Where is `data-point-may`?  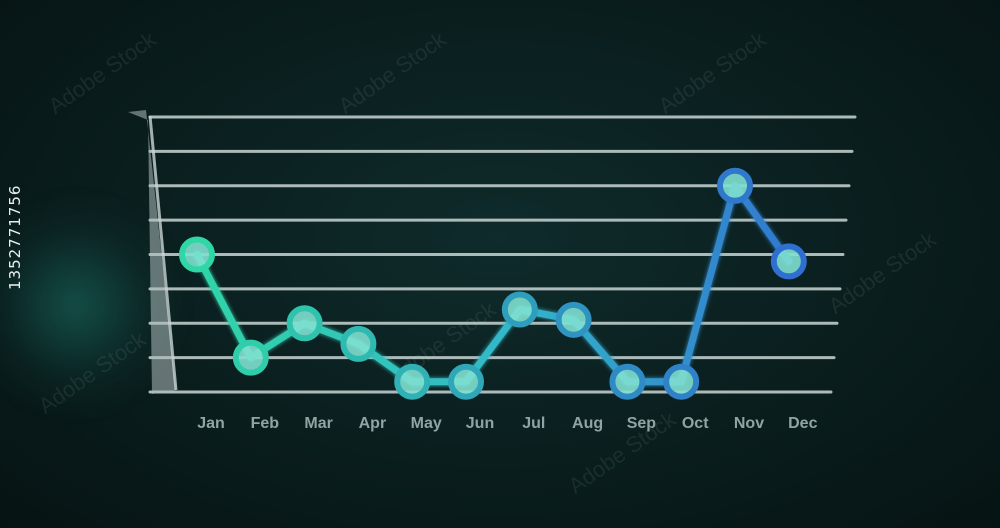
data-point-may is located at coordinates (412, 381).